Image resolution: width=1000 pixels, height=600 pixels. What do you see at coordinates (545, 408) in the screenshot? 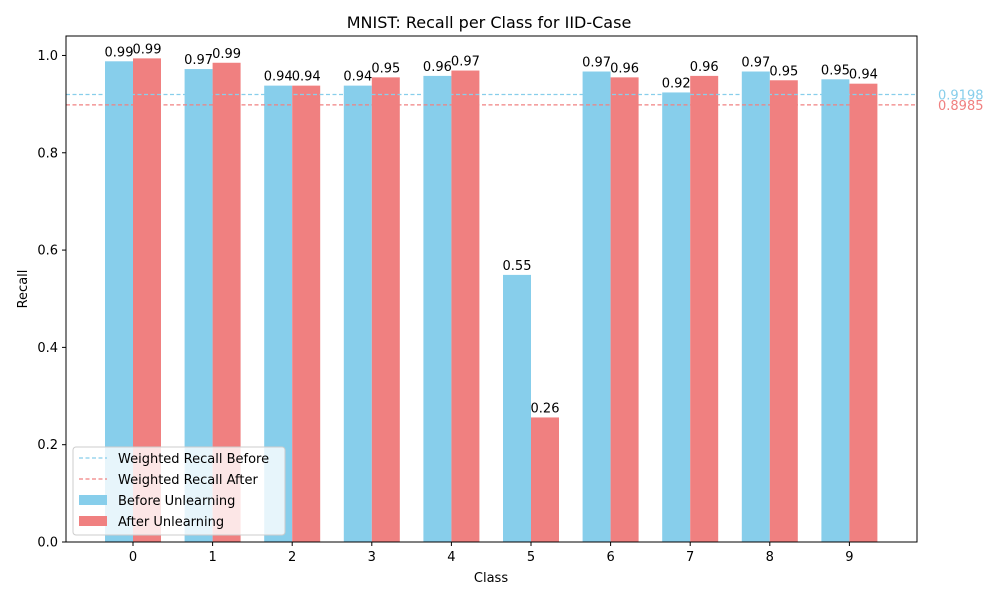
I see `data-label-after-class-5: 0.26` at bounding box center [545, 408].